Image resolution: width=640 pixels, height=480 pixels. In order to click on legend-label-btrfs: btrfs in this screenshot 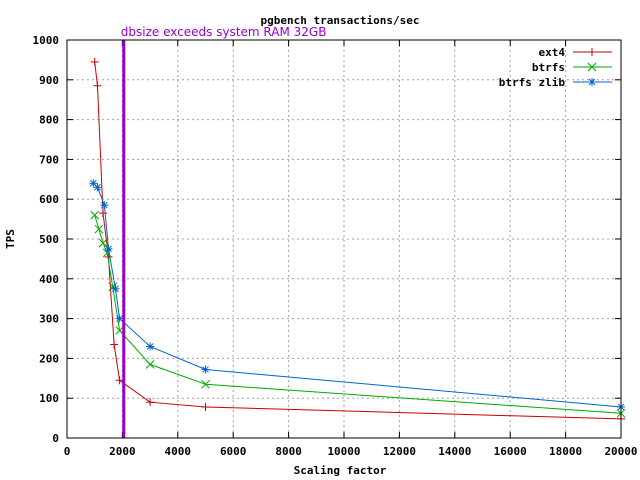, I will do `click(548, 67)`.